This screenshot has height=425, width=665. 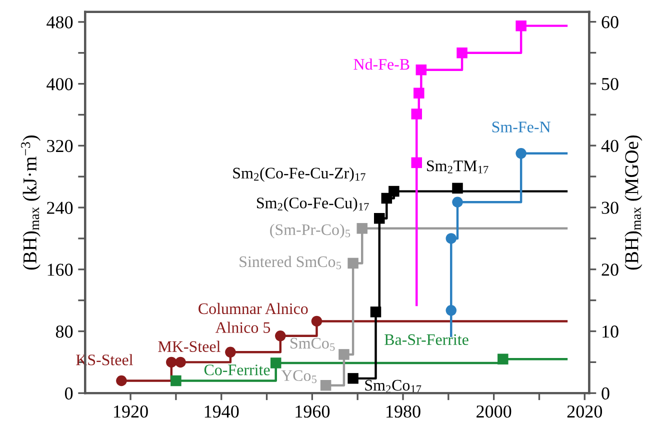 What do you see at coordinates (60, 146) in the screenshot?
I see `y-tick-label: 320` at bounding box center [60, 146].